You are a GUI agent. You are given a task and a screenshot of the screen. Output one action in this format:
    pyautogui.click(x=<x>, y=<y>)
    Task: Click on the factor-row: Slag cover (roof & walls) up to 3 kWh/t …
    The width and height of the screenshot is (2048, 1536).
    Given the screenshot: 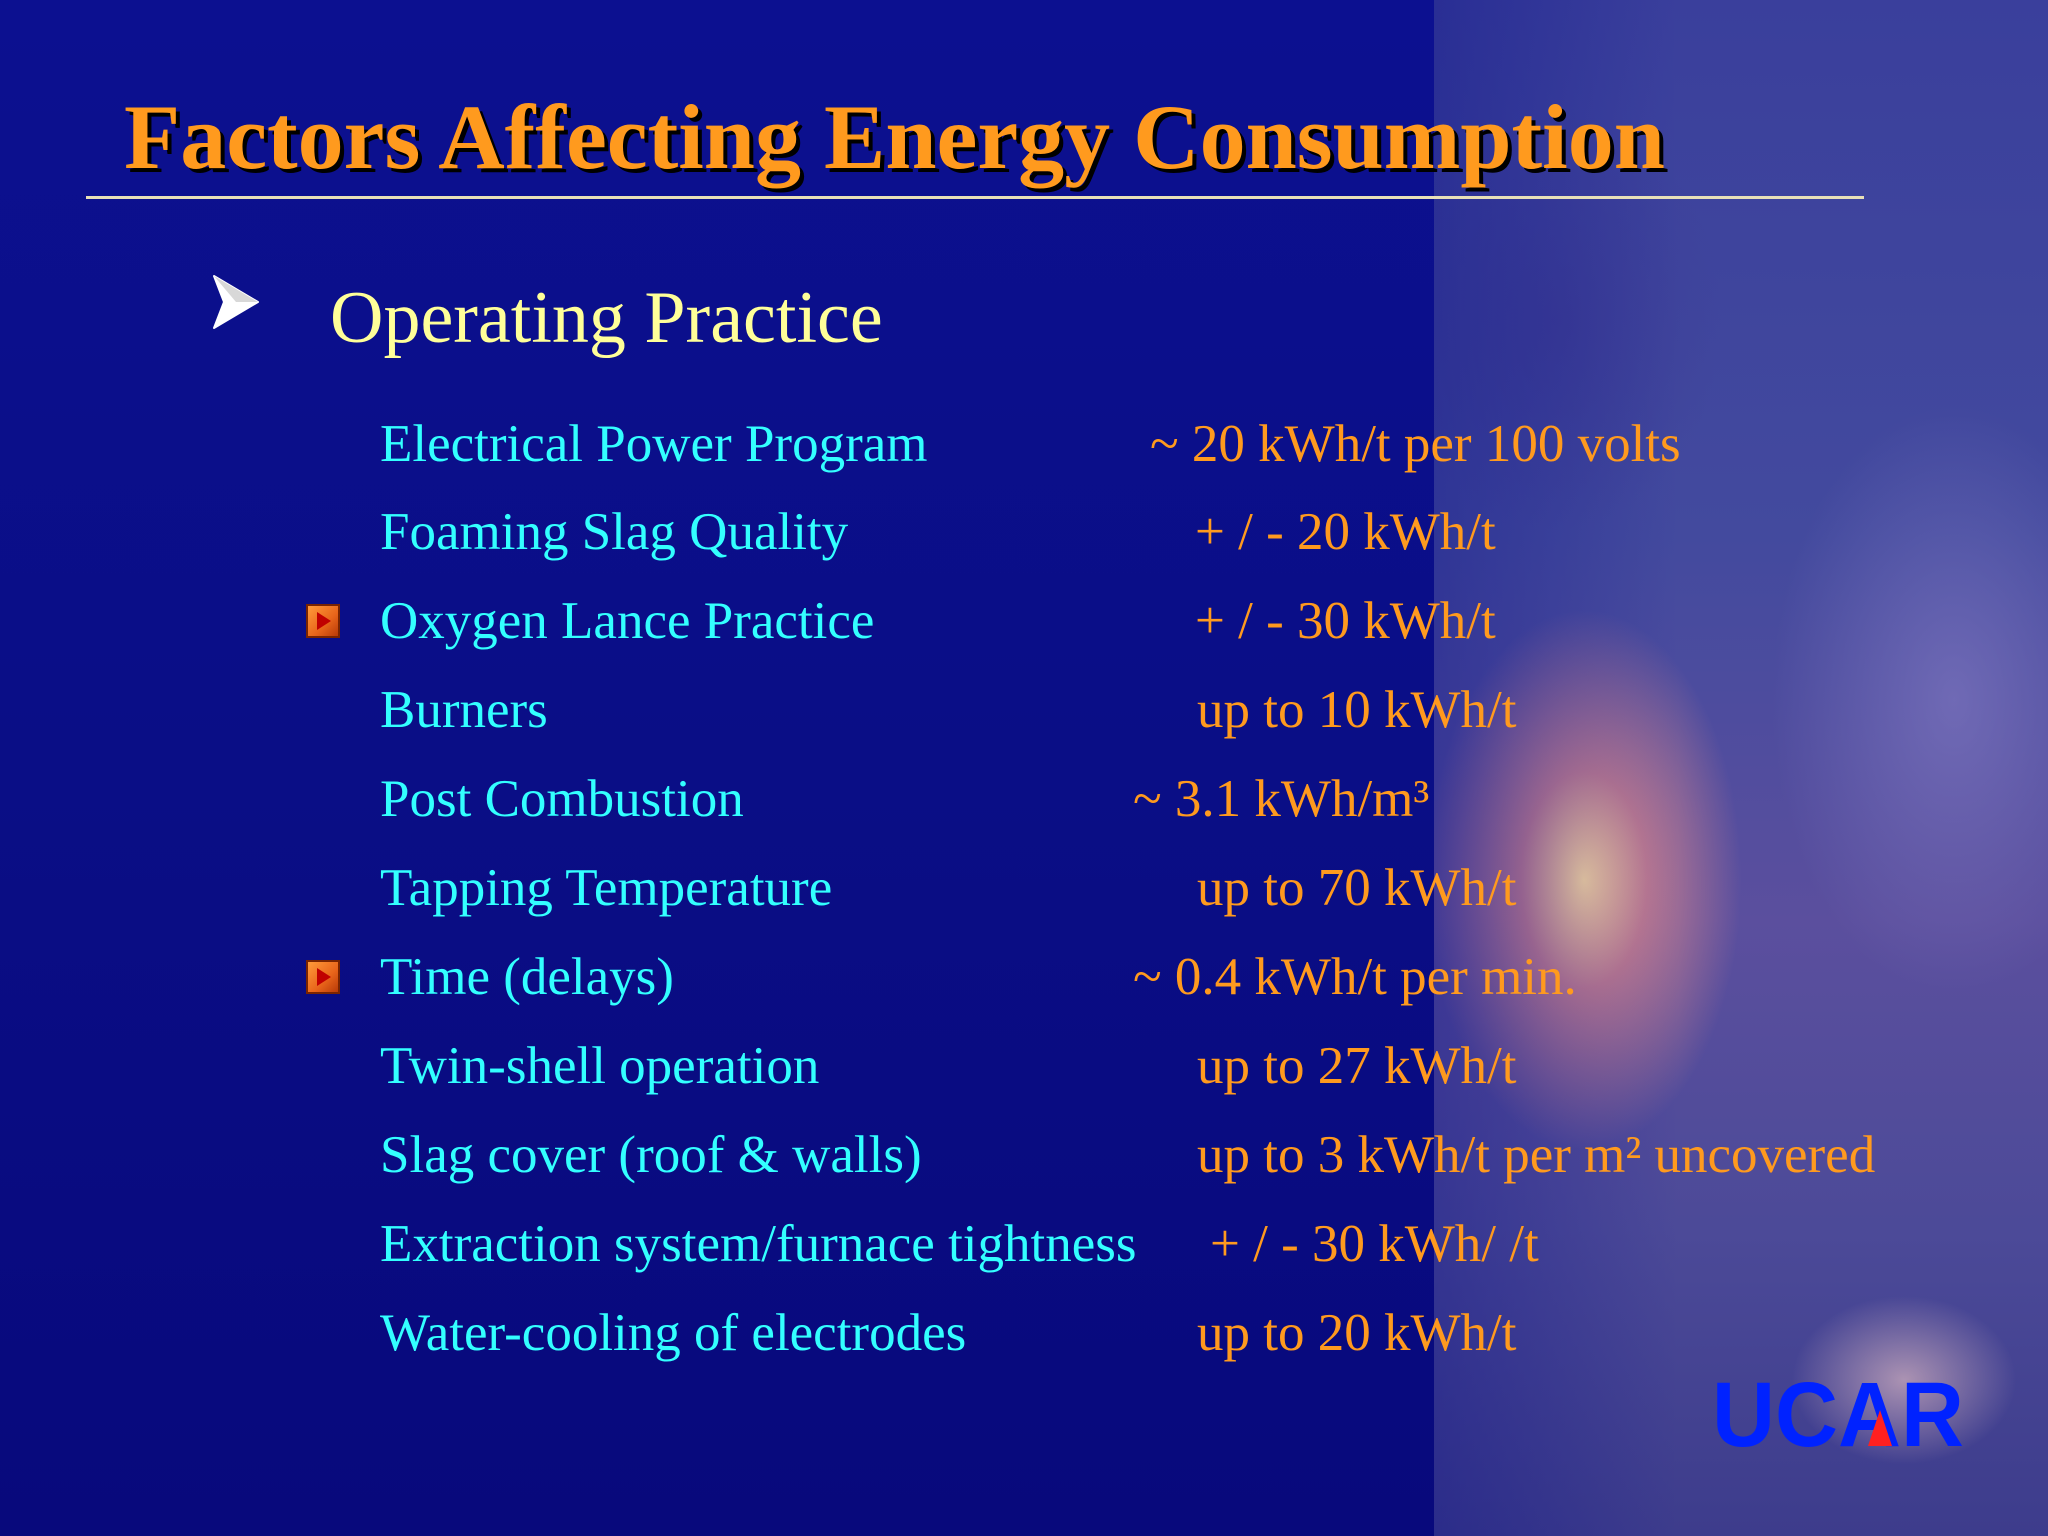 What is the action you would take?
    pyautogui.click(x=1024, y=1155)
    